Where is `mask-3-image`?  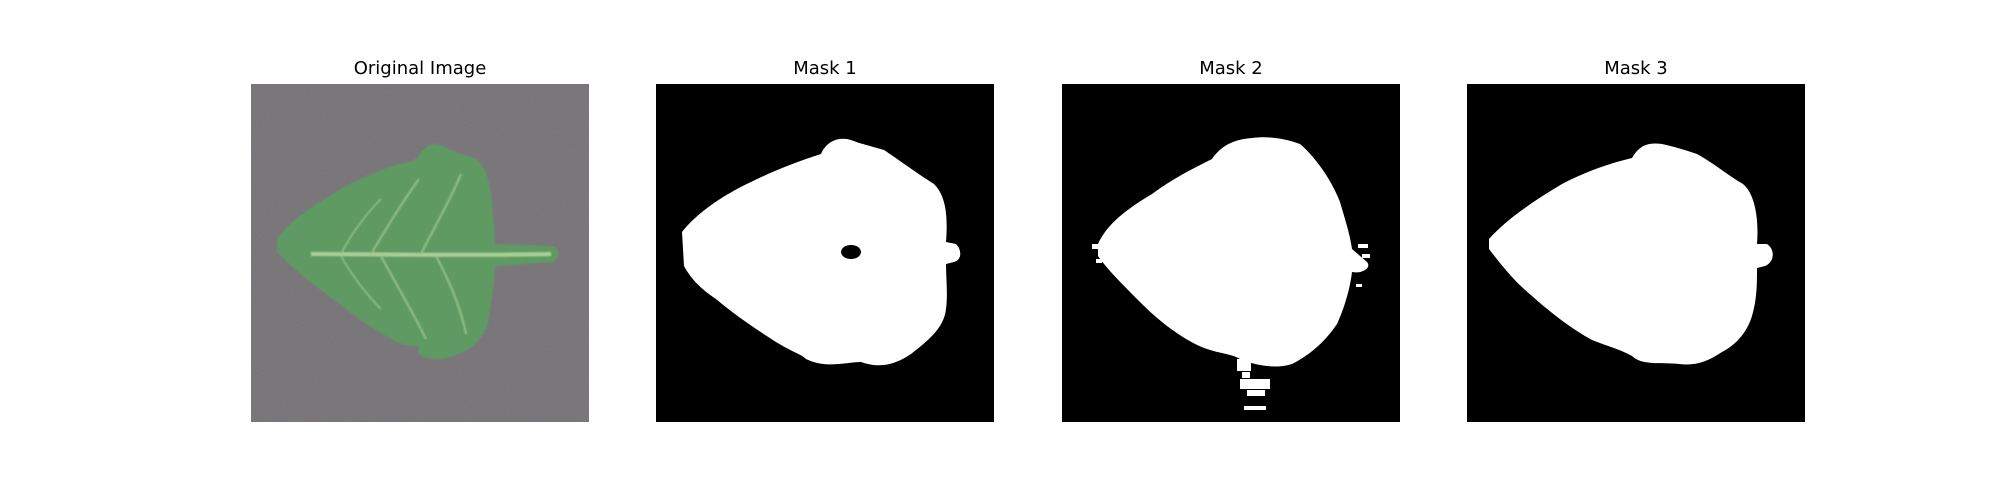
mask-3-image is located at coordinates (1636, 253).